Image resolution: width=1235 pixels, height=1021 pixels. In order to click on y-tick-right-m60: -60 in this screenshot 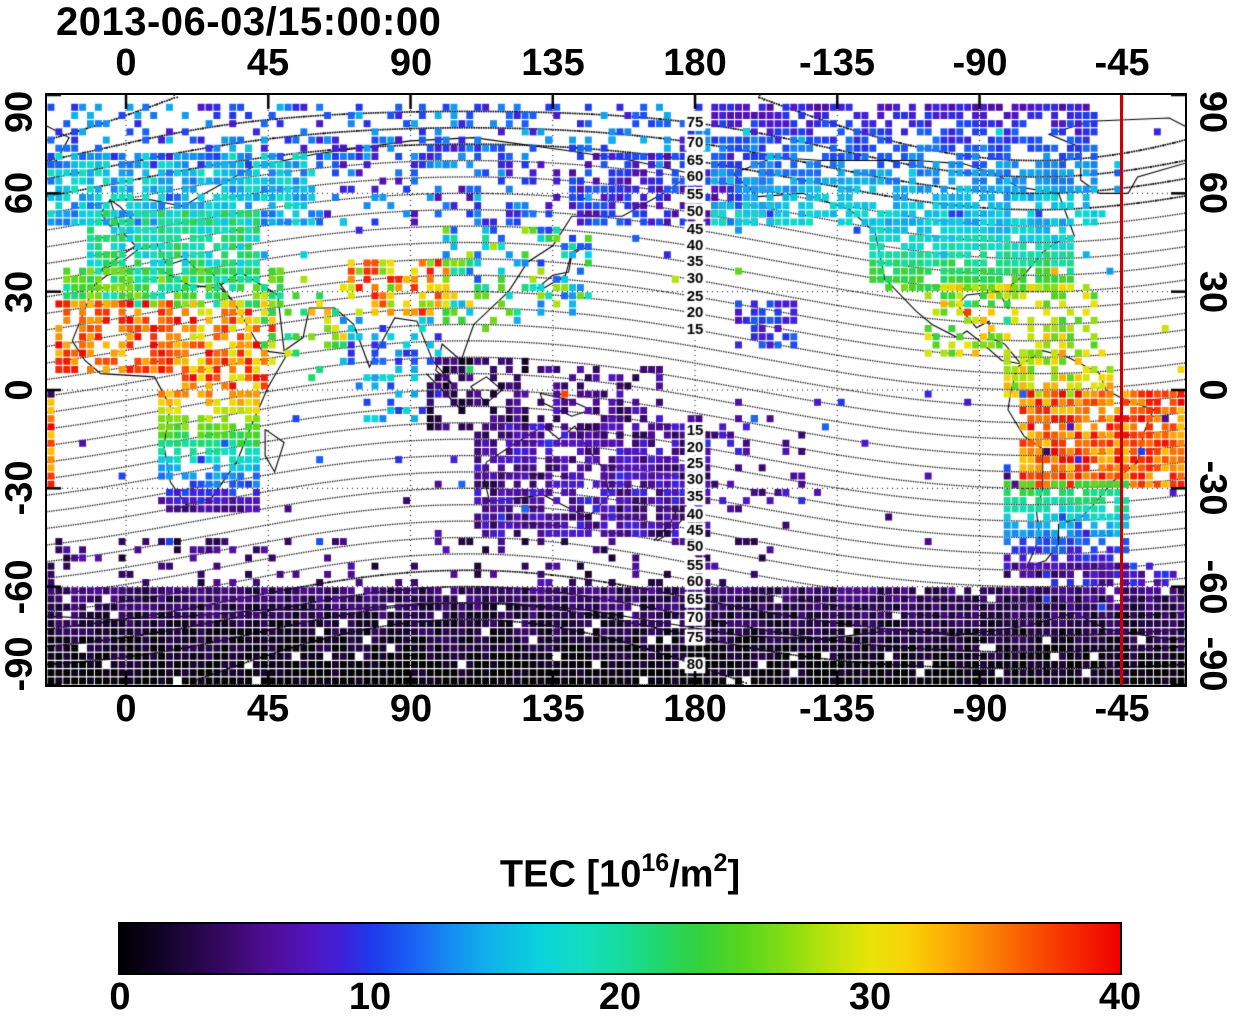, I will do `click(1212, 587)`.